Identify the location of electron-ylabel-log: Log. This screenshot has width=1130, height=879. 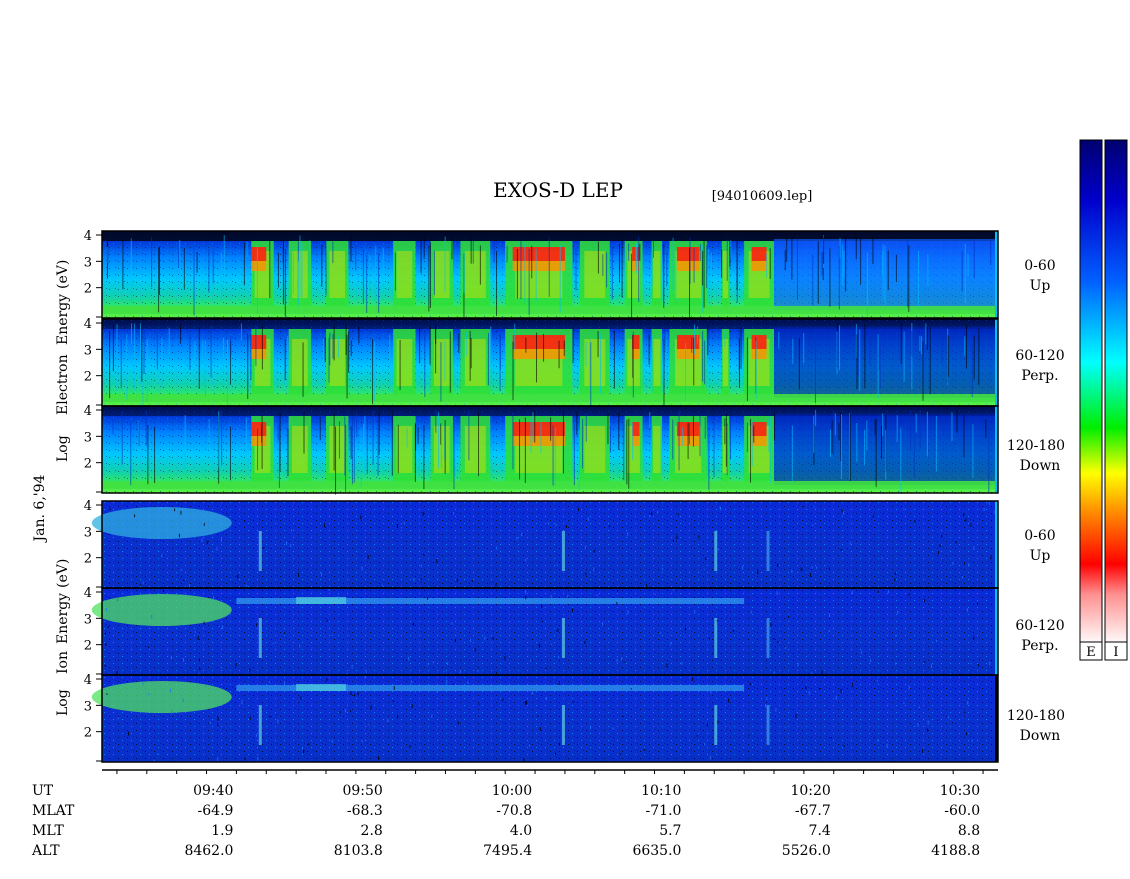
(63, 448).